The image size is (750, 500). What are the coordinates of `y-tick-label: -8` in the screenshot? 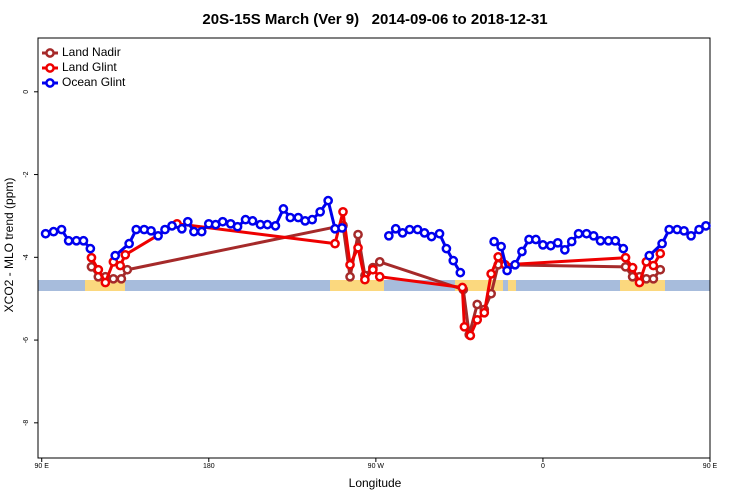 It's located at (26, 423).